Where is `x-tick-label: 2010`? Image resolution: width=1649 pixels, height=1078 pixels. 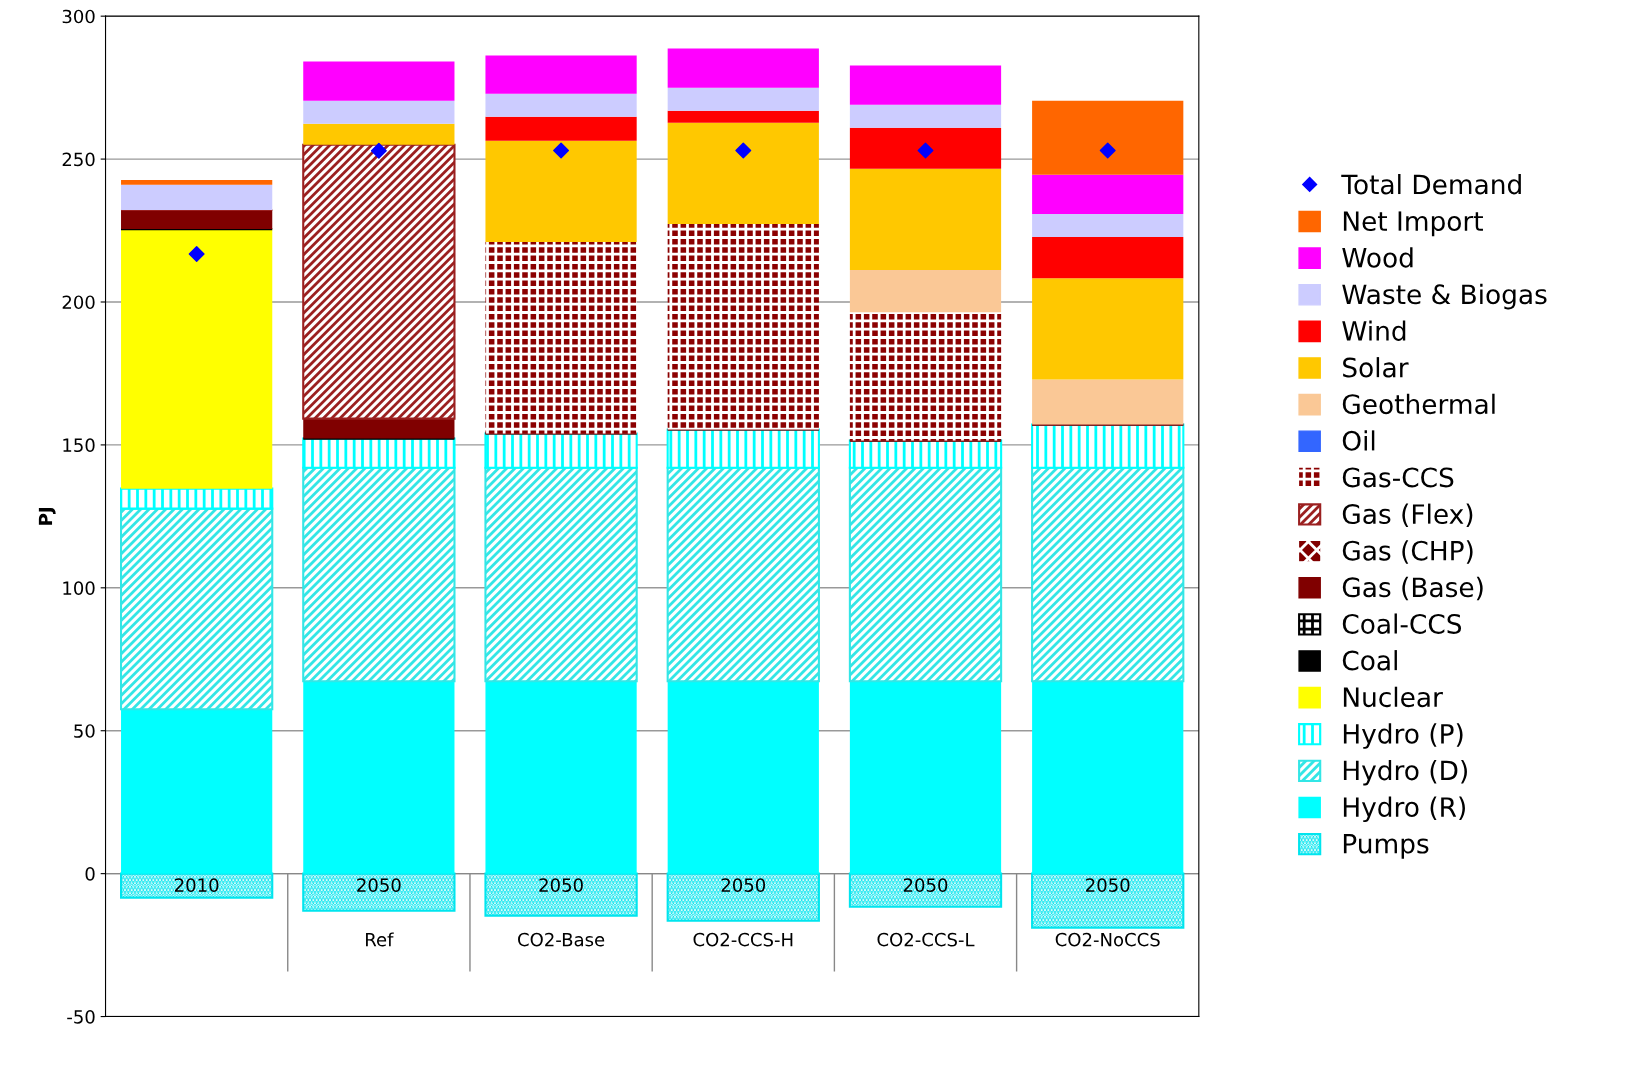
x-tick-label: 2010 is located at coordinates (196, 885).